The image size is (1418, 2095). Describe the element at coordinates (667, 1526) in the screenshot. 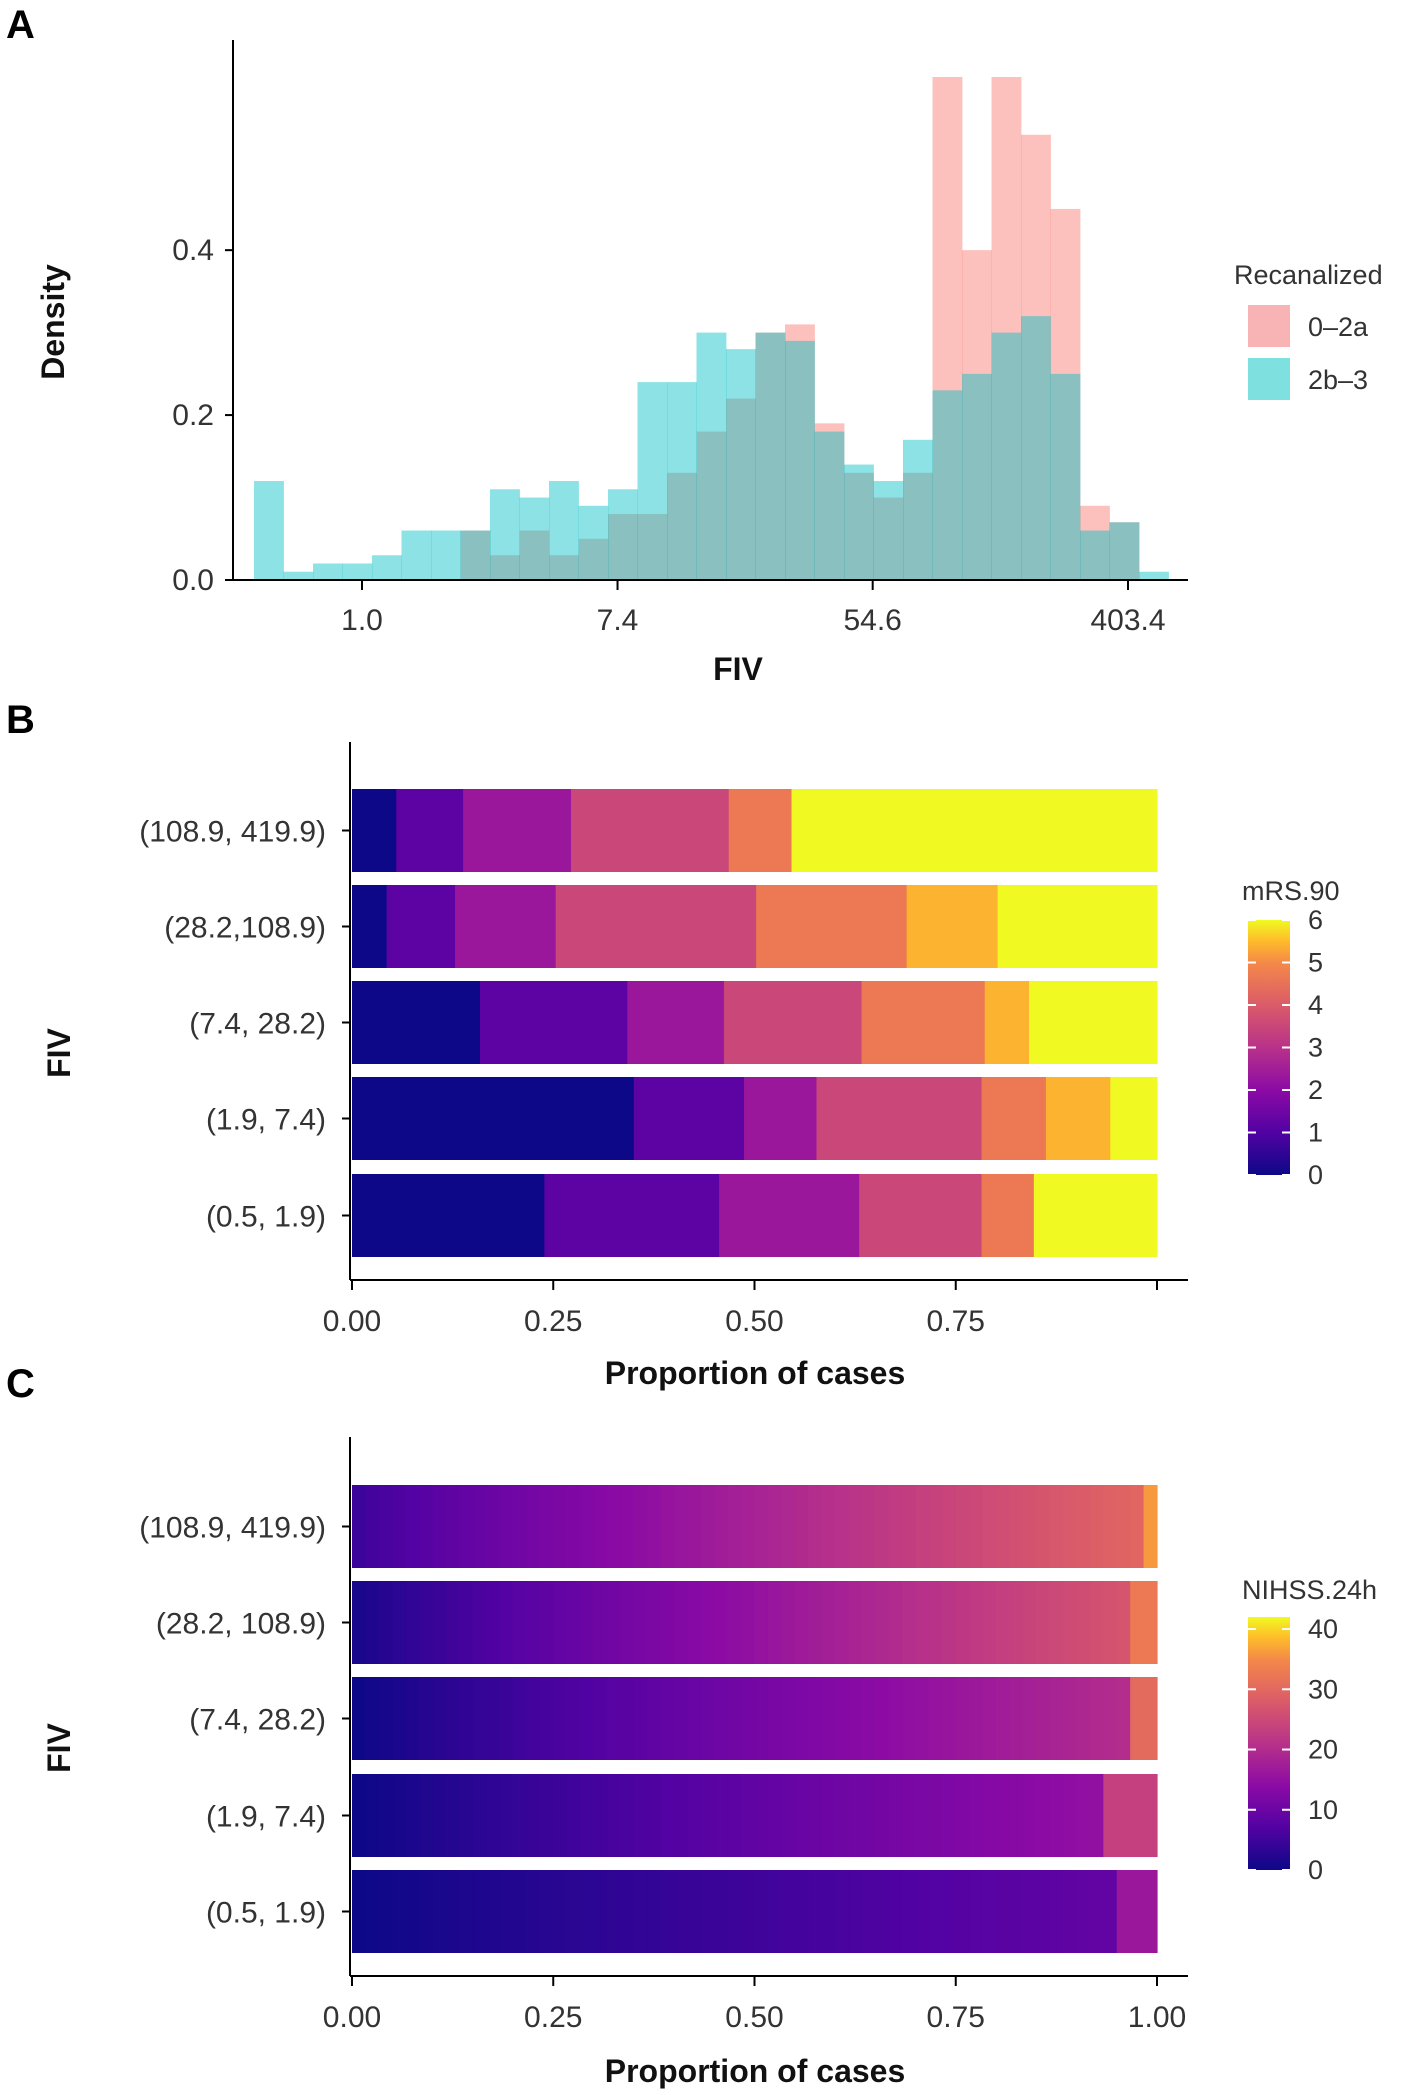

I see `c-segment-r0-s23` at that location.